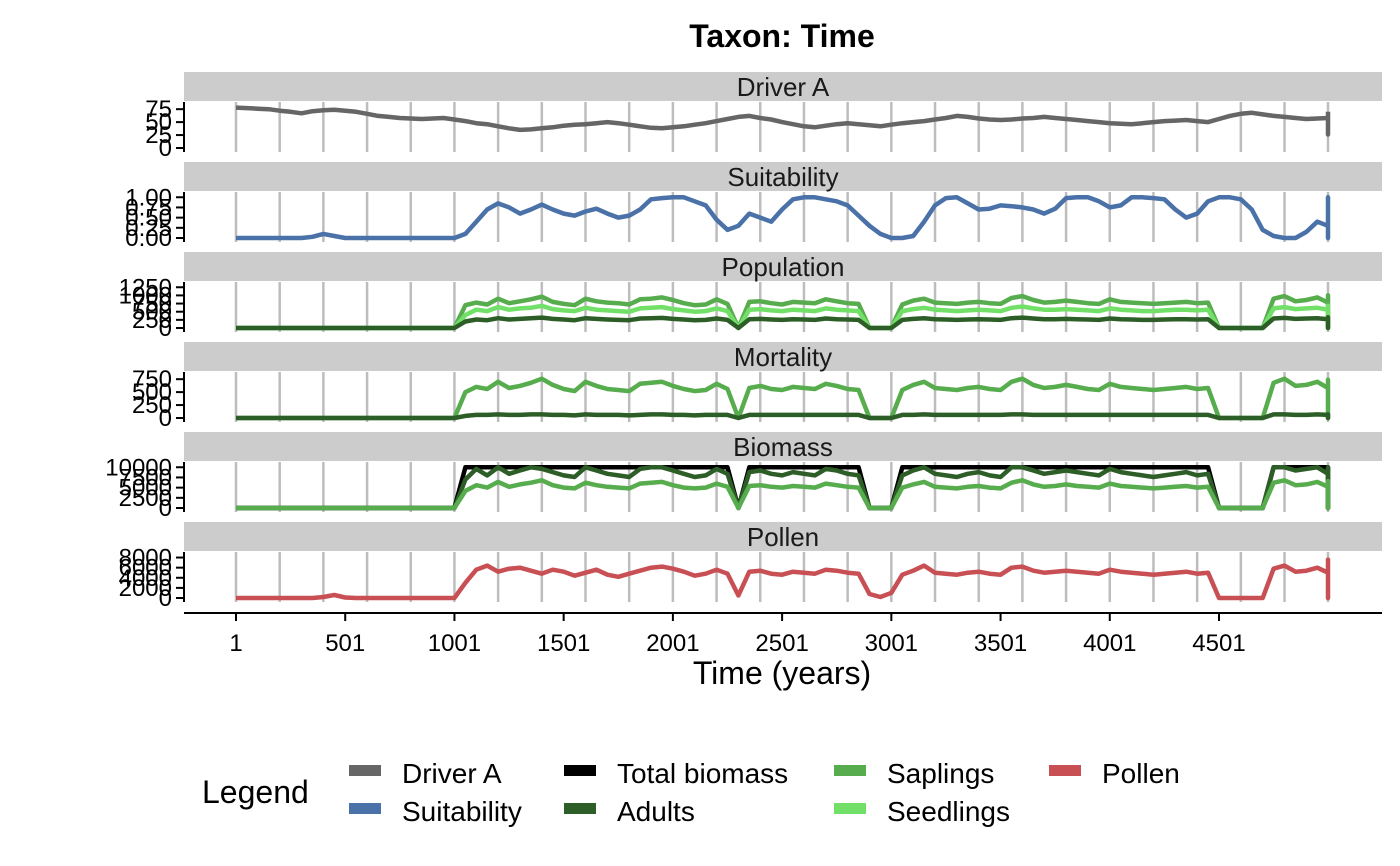 This screenshot has width=1400, height=866. Describe the element at coordinates (462, 811) in the screenshot. I see `legend-label-suitability: Suitability` at that location.